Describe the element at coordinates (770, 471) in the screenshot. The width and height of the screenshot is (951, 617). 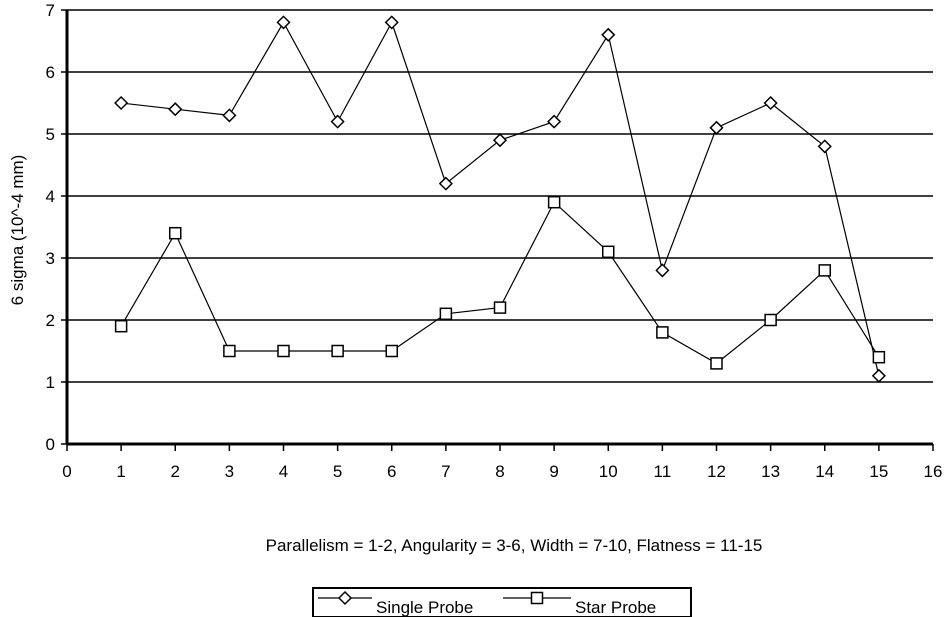
I see `x-tick-label: 13` at that location.